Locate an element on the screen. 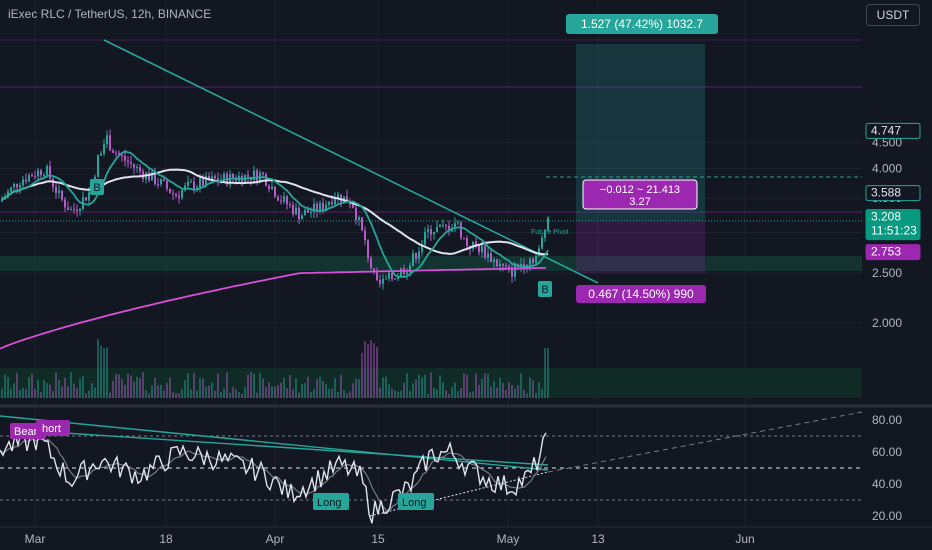 The height and width of the screenshot is (550, 932). svg-text: Long is located at coordinates (414, 503).